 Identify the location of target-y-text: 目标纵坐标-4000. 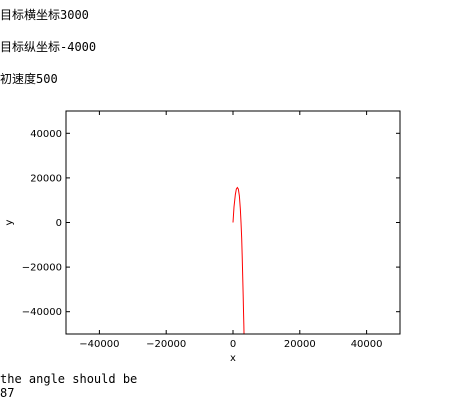
(48, 47).